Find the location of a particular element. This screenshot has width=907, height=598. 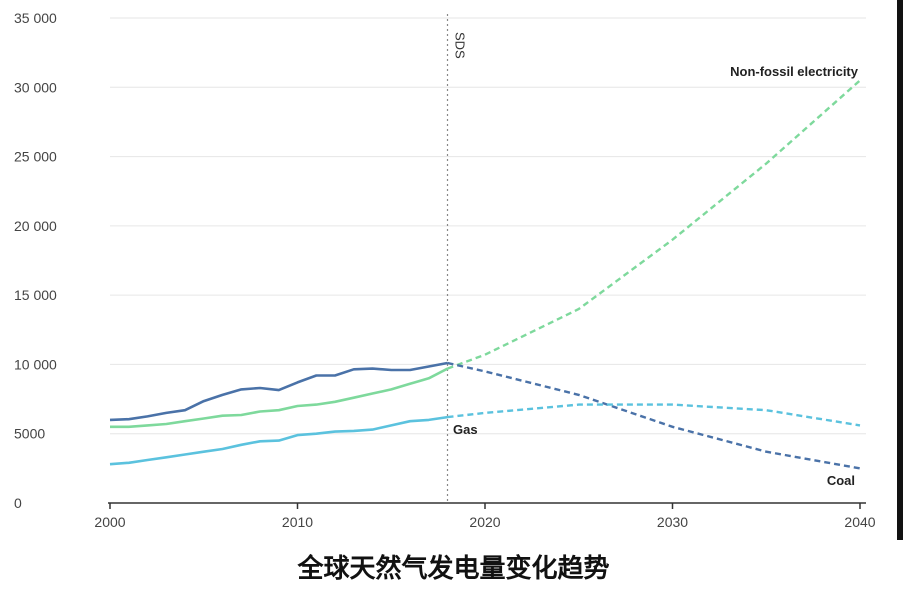

gas-projection-line is located at coordinates (654, 415).